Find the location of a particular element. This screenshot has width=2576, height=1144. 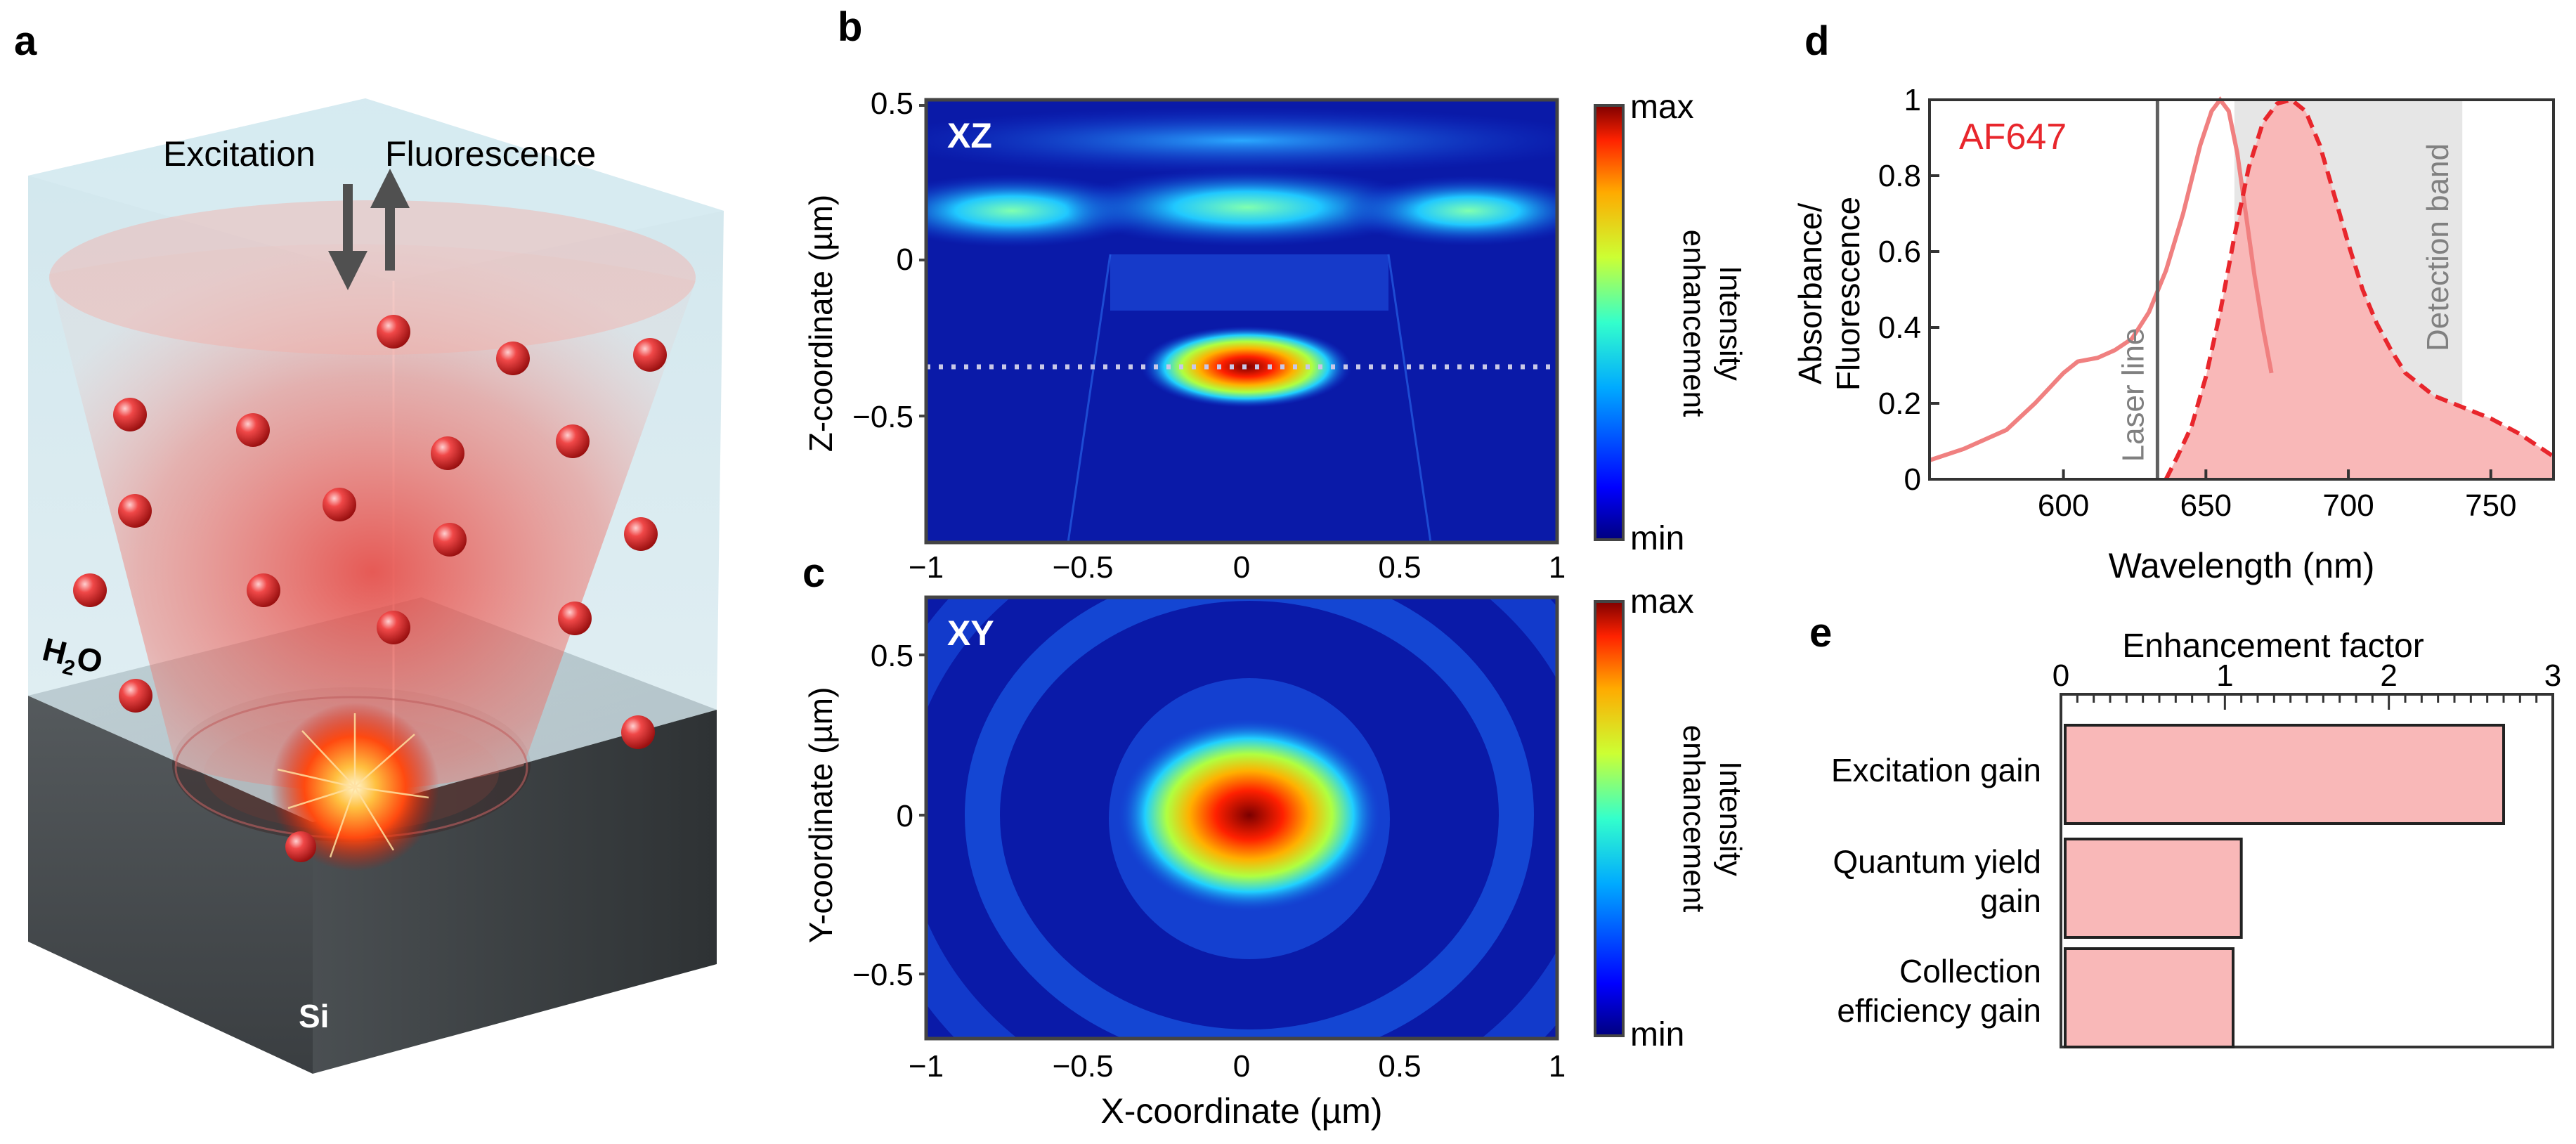

bar-xtick-label: 0 is located at coordinates (2061, 675).